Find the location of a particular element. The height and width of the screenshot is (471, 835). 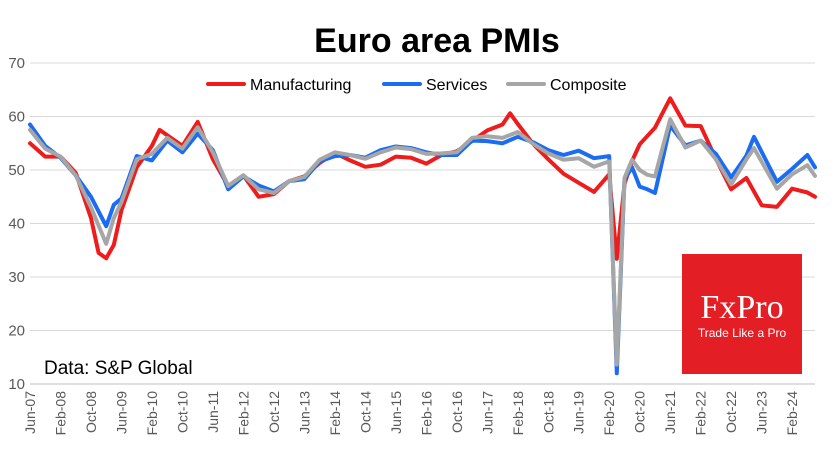

x-tick-label: Feb-18 is located at coordinates (518, 413).